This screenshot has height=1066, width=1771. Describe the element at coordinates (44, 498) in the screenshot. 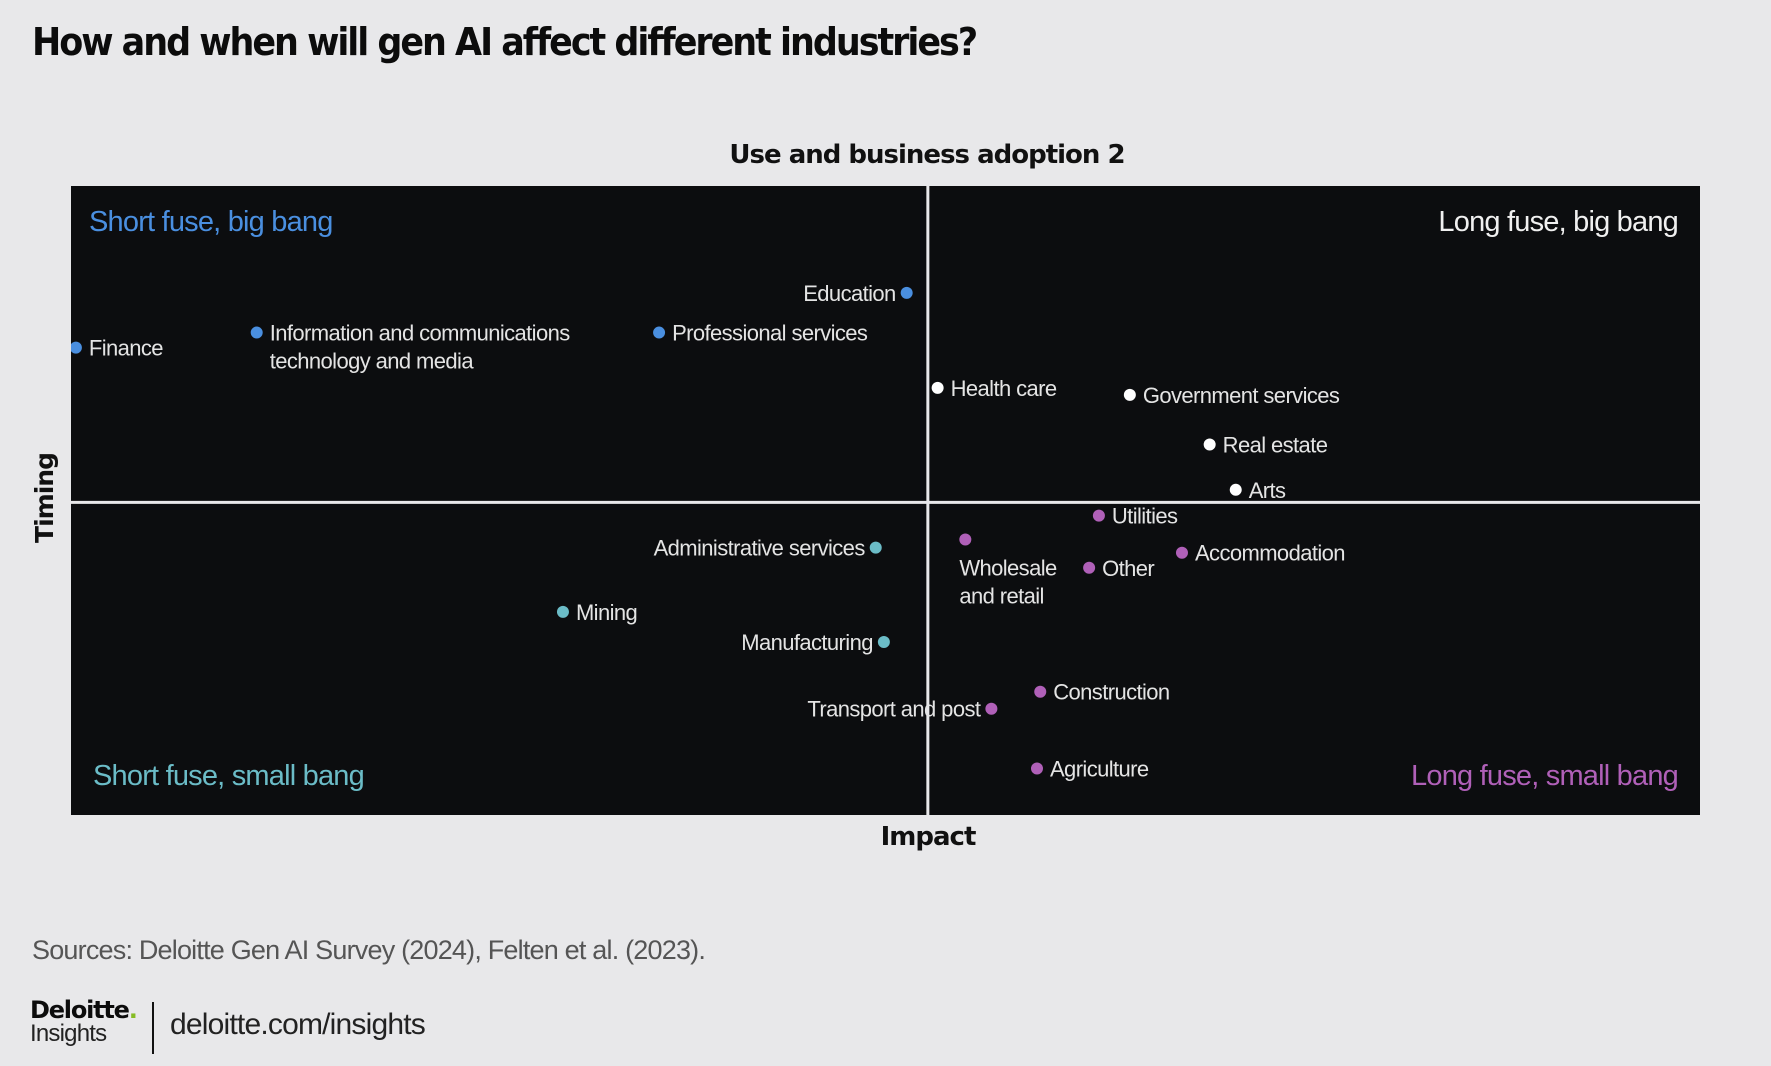

I see `y-axis-label: Timing` at that location.